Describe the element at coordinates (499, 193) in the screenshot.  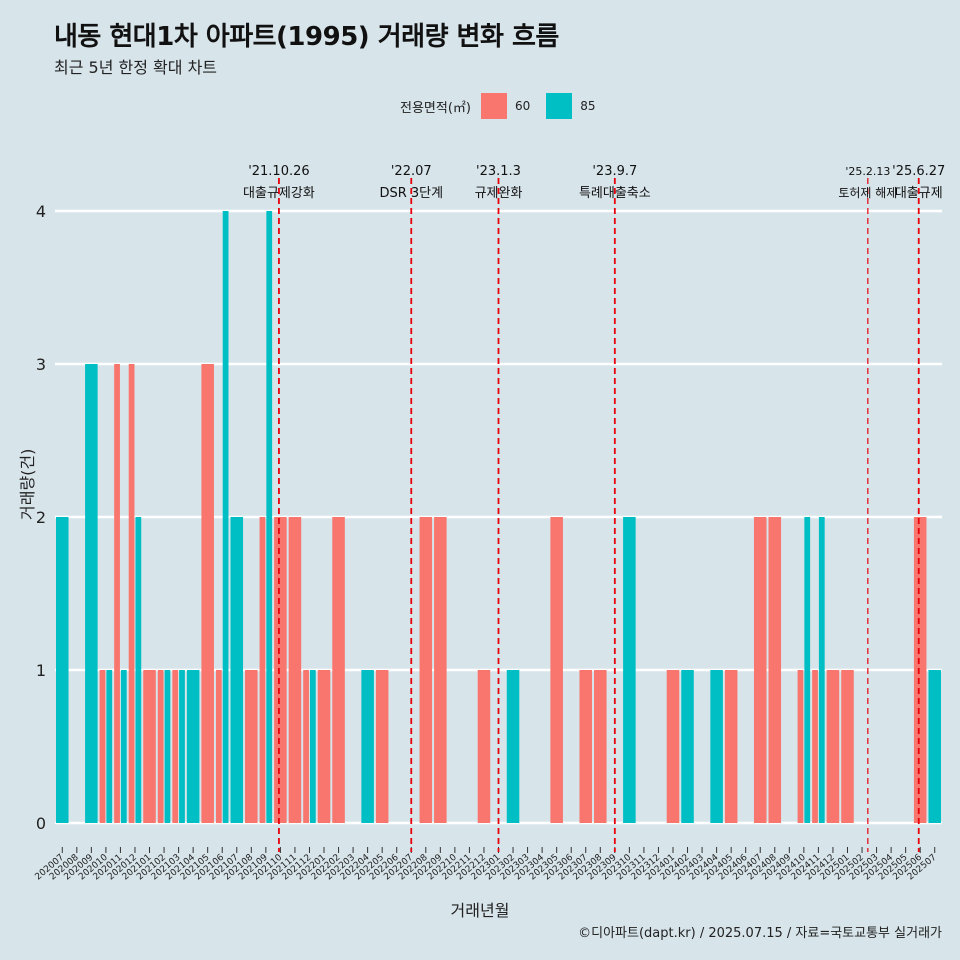
I see `event-label-2: 규제완화` at that location.